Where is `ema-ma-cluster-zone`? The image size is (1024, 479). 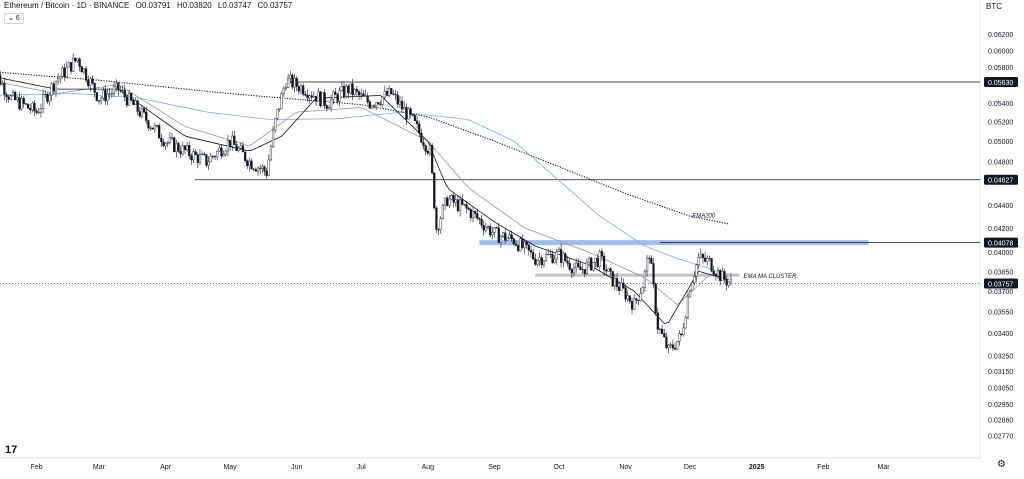
ema-ma-cluster-zone is located at coordinates (637, 275).